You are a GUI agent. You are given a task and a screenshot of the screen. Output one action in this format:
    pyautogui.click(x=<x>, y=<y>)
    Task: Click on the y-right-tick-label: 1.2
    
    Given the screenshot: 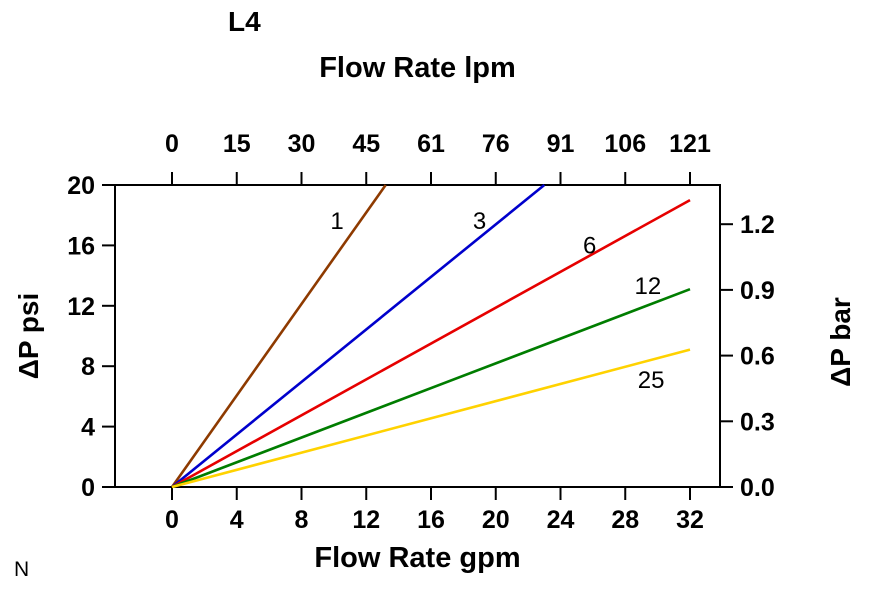 What is the action you would take?
    pyautogui.click(x=757, y=225)
    